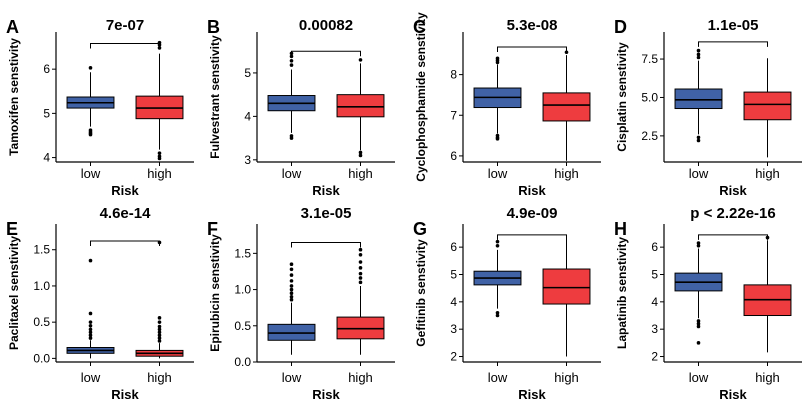  I want to click on y-axis-title: Fulvestrant senstivity, so click(215, 97).